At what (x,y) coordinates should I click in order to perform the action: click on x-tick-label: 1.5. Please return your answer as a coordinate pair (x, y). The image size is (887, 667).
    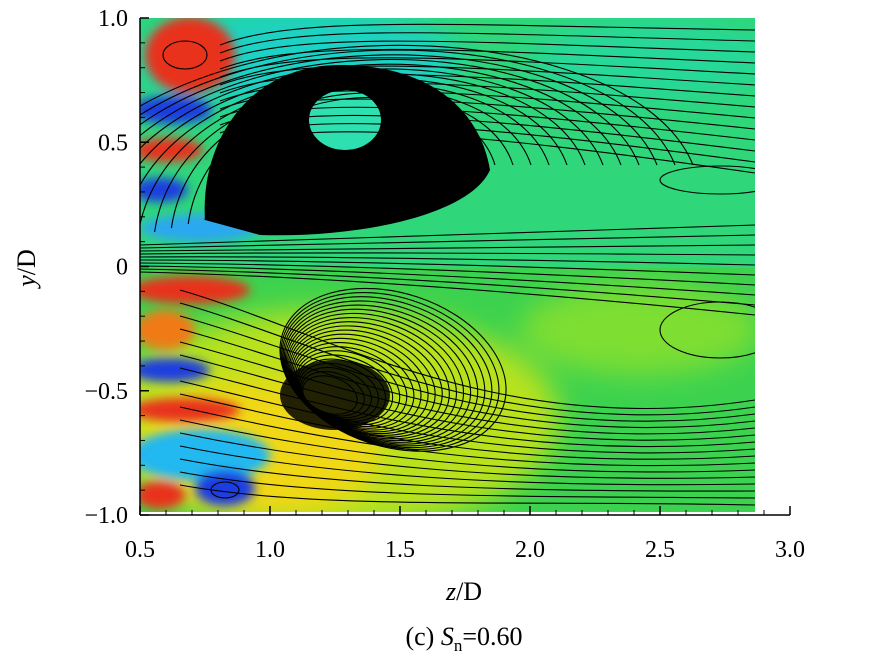
    Looking at the image, I should click on (400, 550).